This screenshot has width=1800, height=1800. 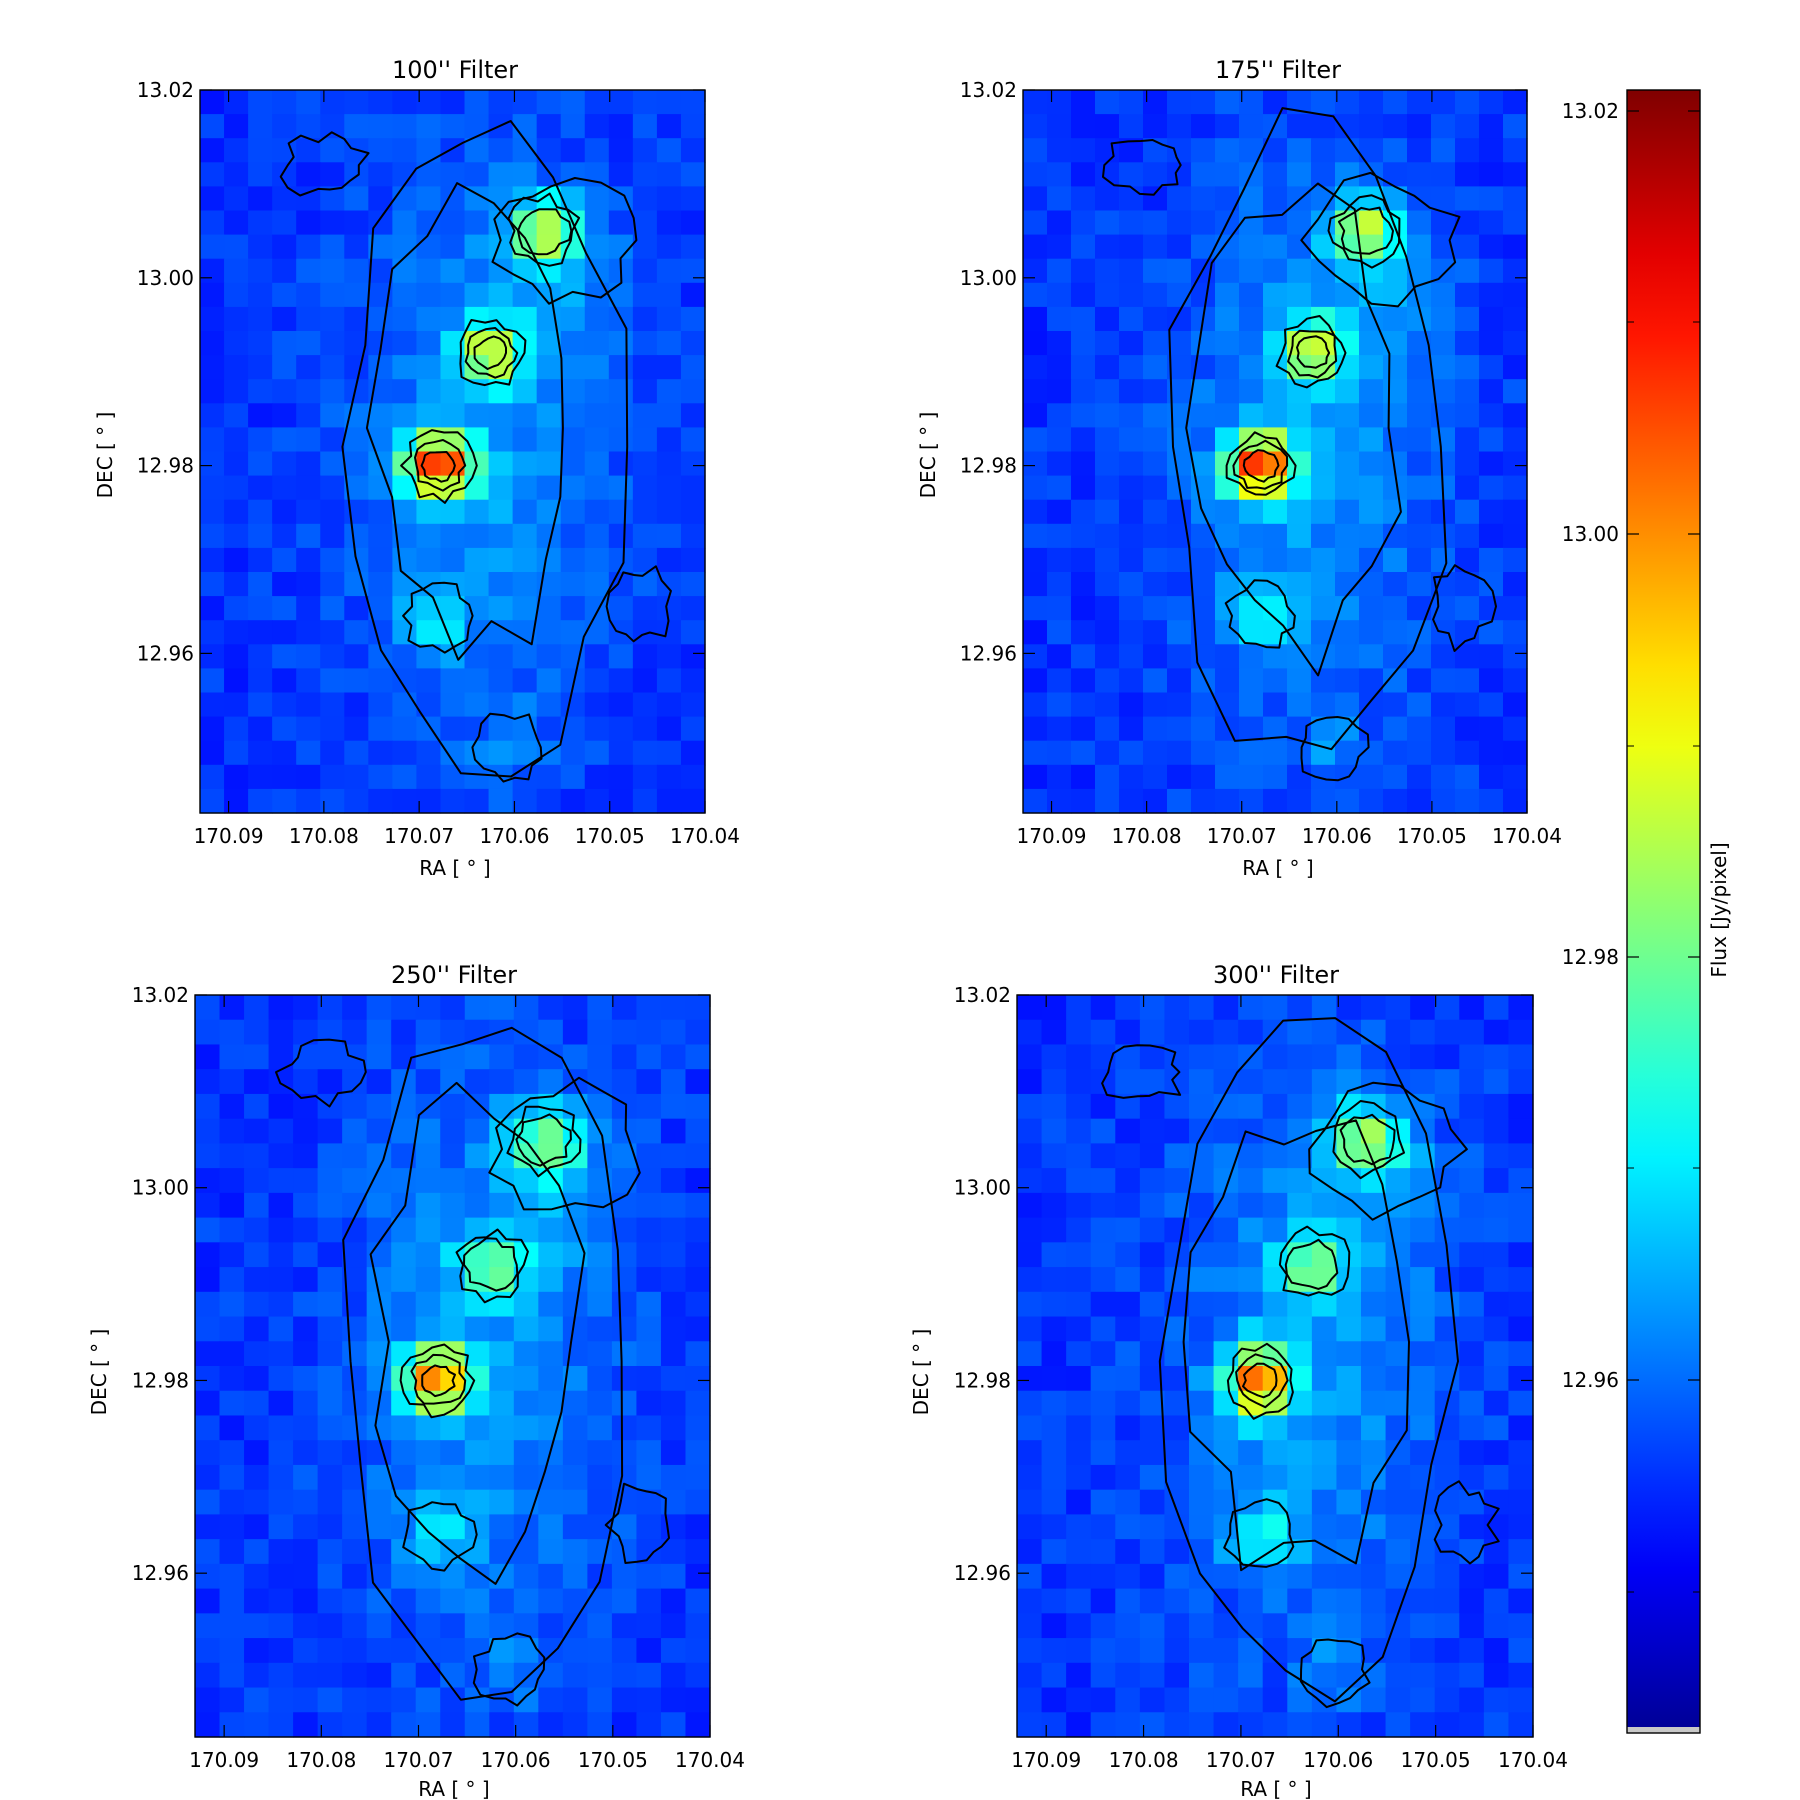 What do you see at coordinates (165, 278) in the screenshot?
I see `y-tick-label: 13.00` at bounding box center [165, 278].